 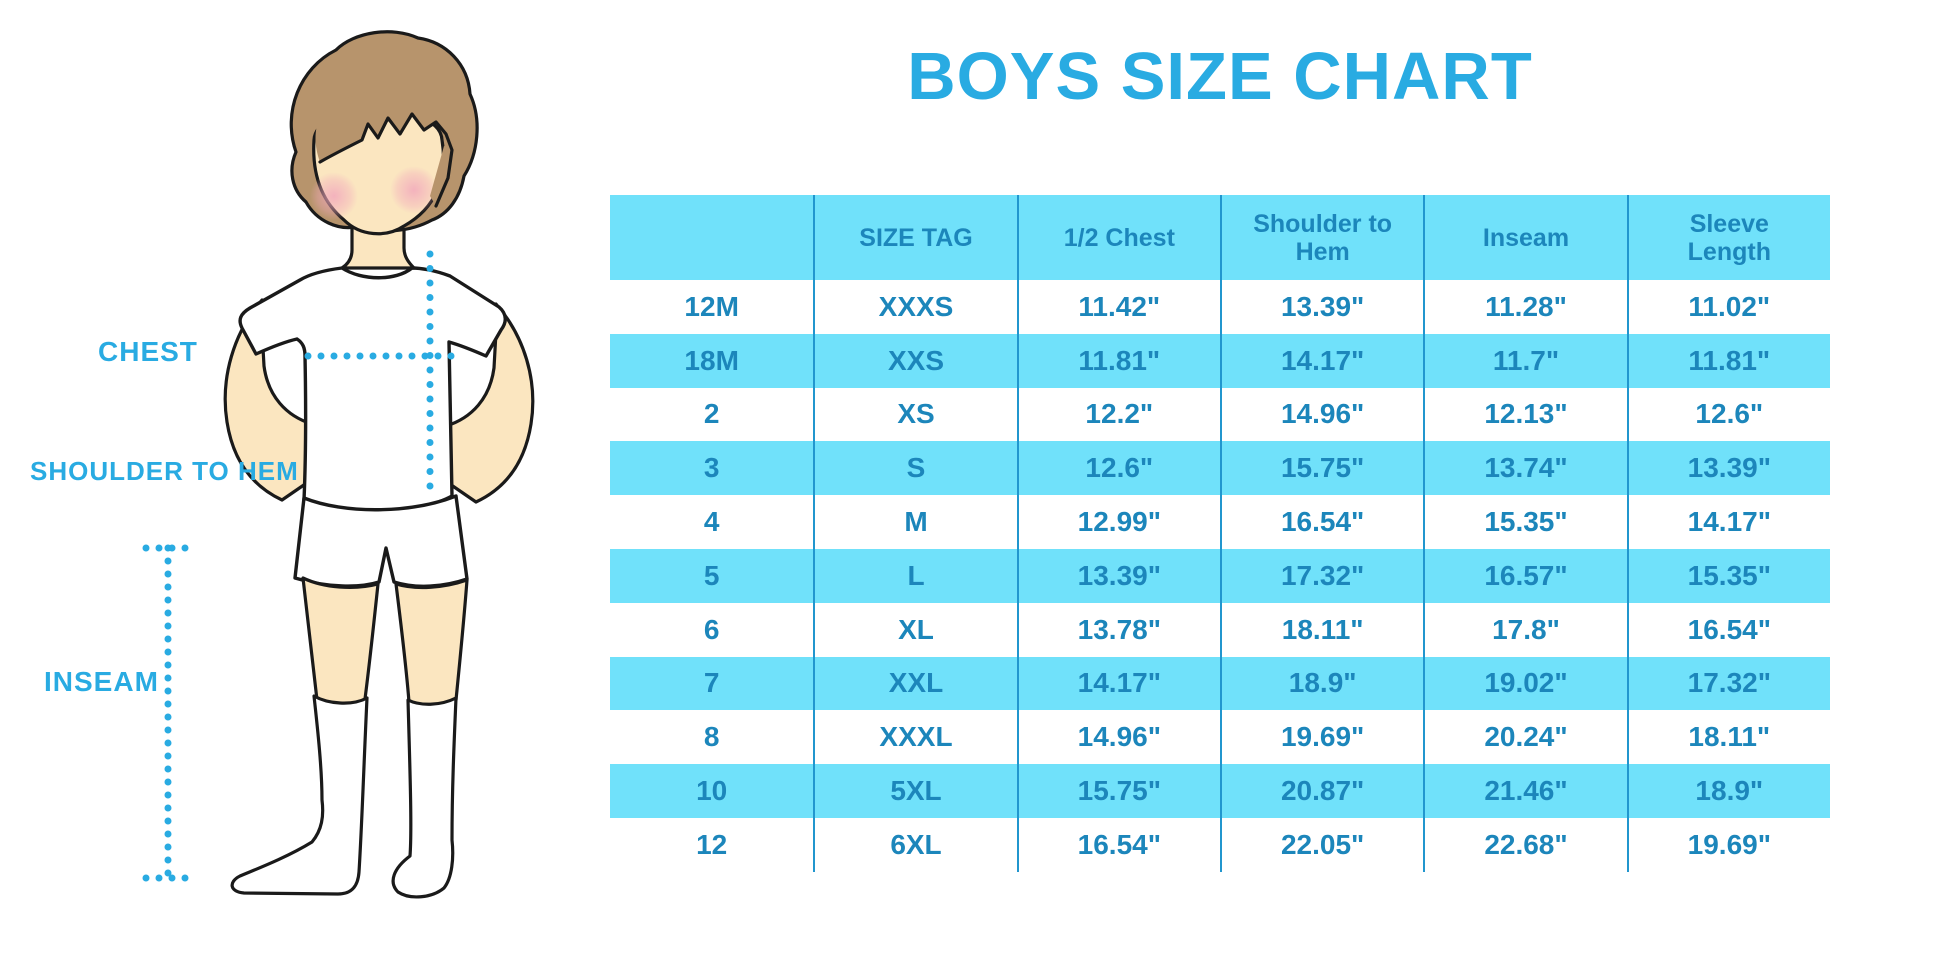 What do you see at coordinates (1524, 791) in the screenshot?
I see `inseam-cell: 21.46"` at bounding box center [1524, 791].